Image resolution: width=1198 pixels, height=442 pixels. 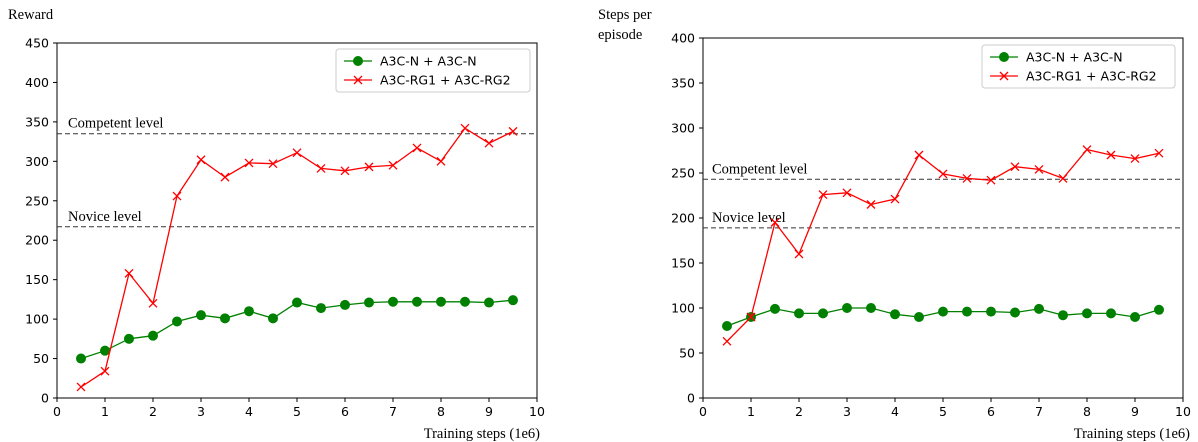 What do you see at coordinates (31, 15) in the screenshot?
I see `y-axis-label: Reward` at bounding box center [31, 15].